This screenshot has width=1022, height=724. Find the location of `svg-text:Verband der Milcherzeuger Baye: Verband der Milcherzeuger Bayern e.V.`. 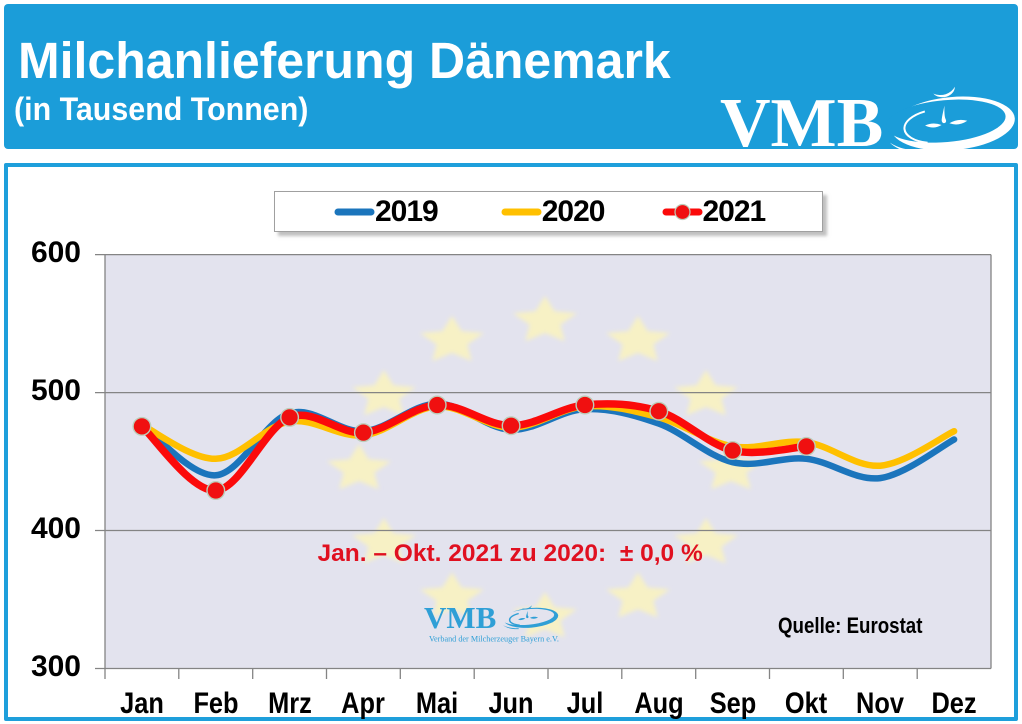

svg-text:Verband der Milcherzeuger Baye: Verband der Milcherzeuger Bayern e.V. is located at coordinates (494, 639).